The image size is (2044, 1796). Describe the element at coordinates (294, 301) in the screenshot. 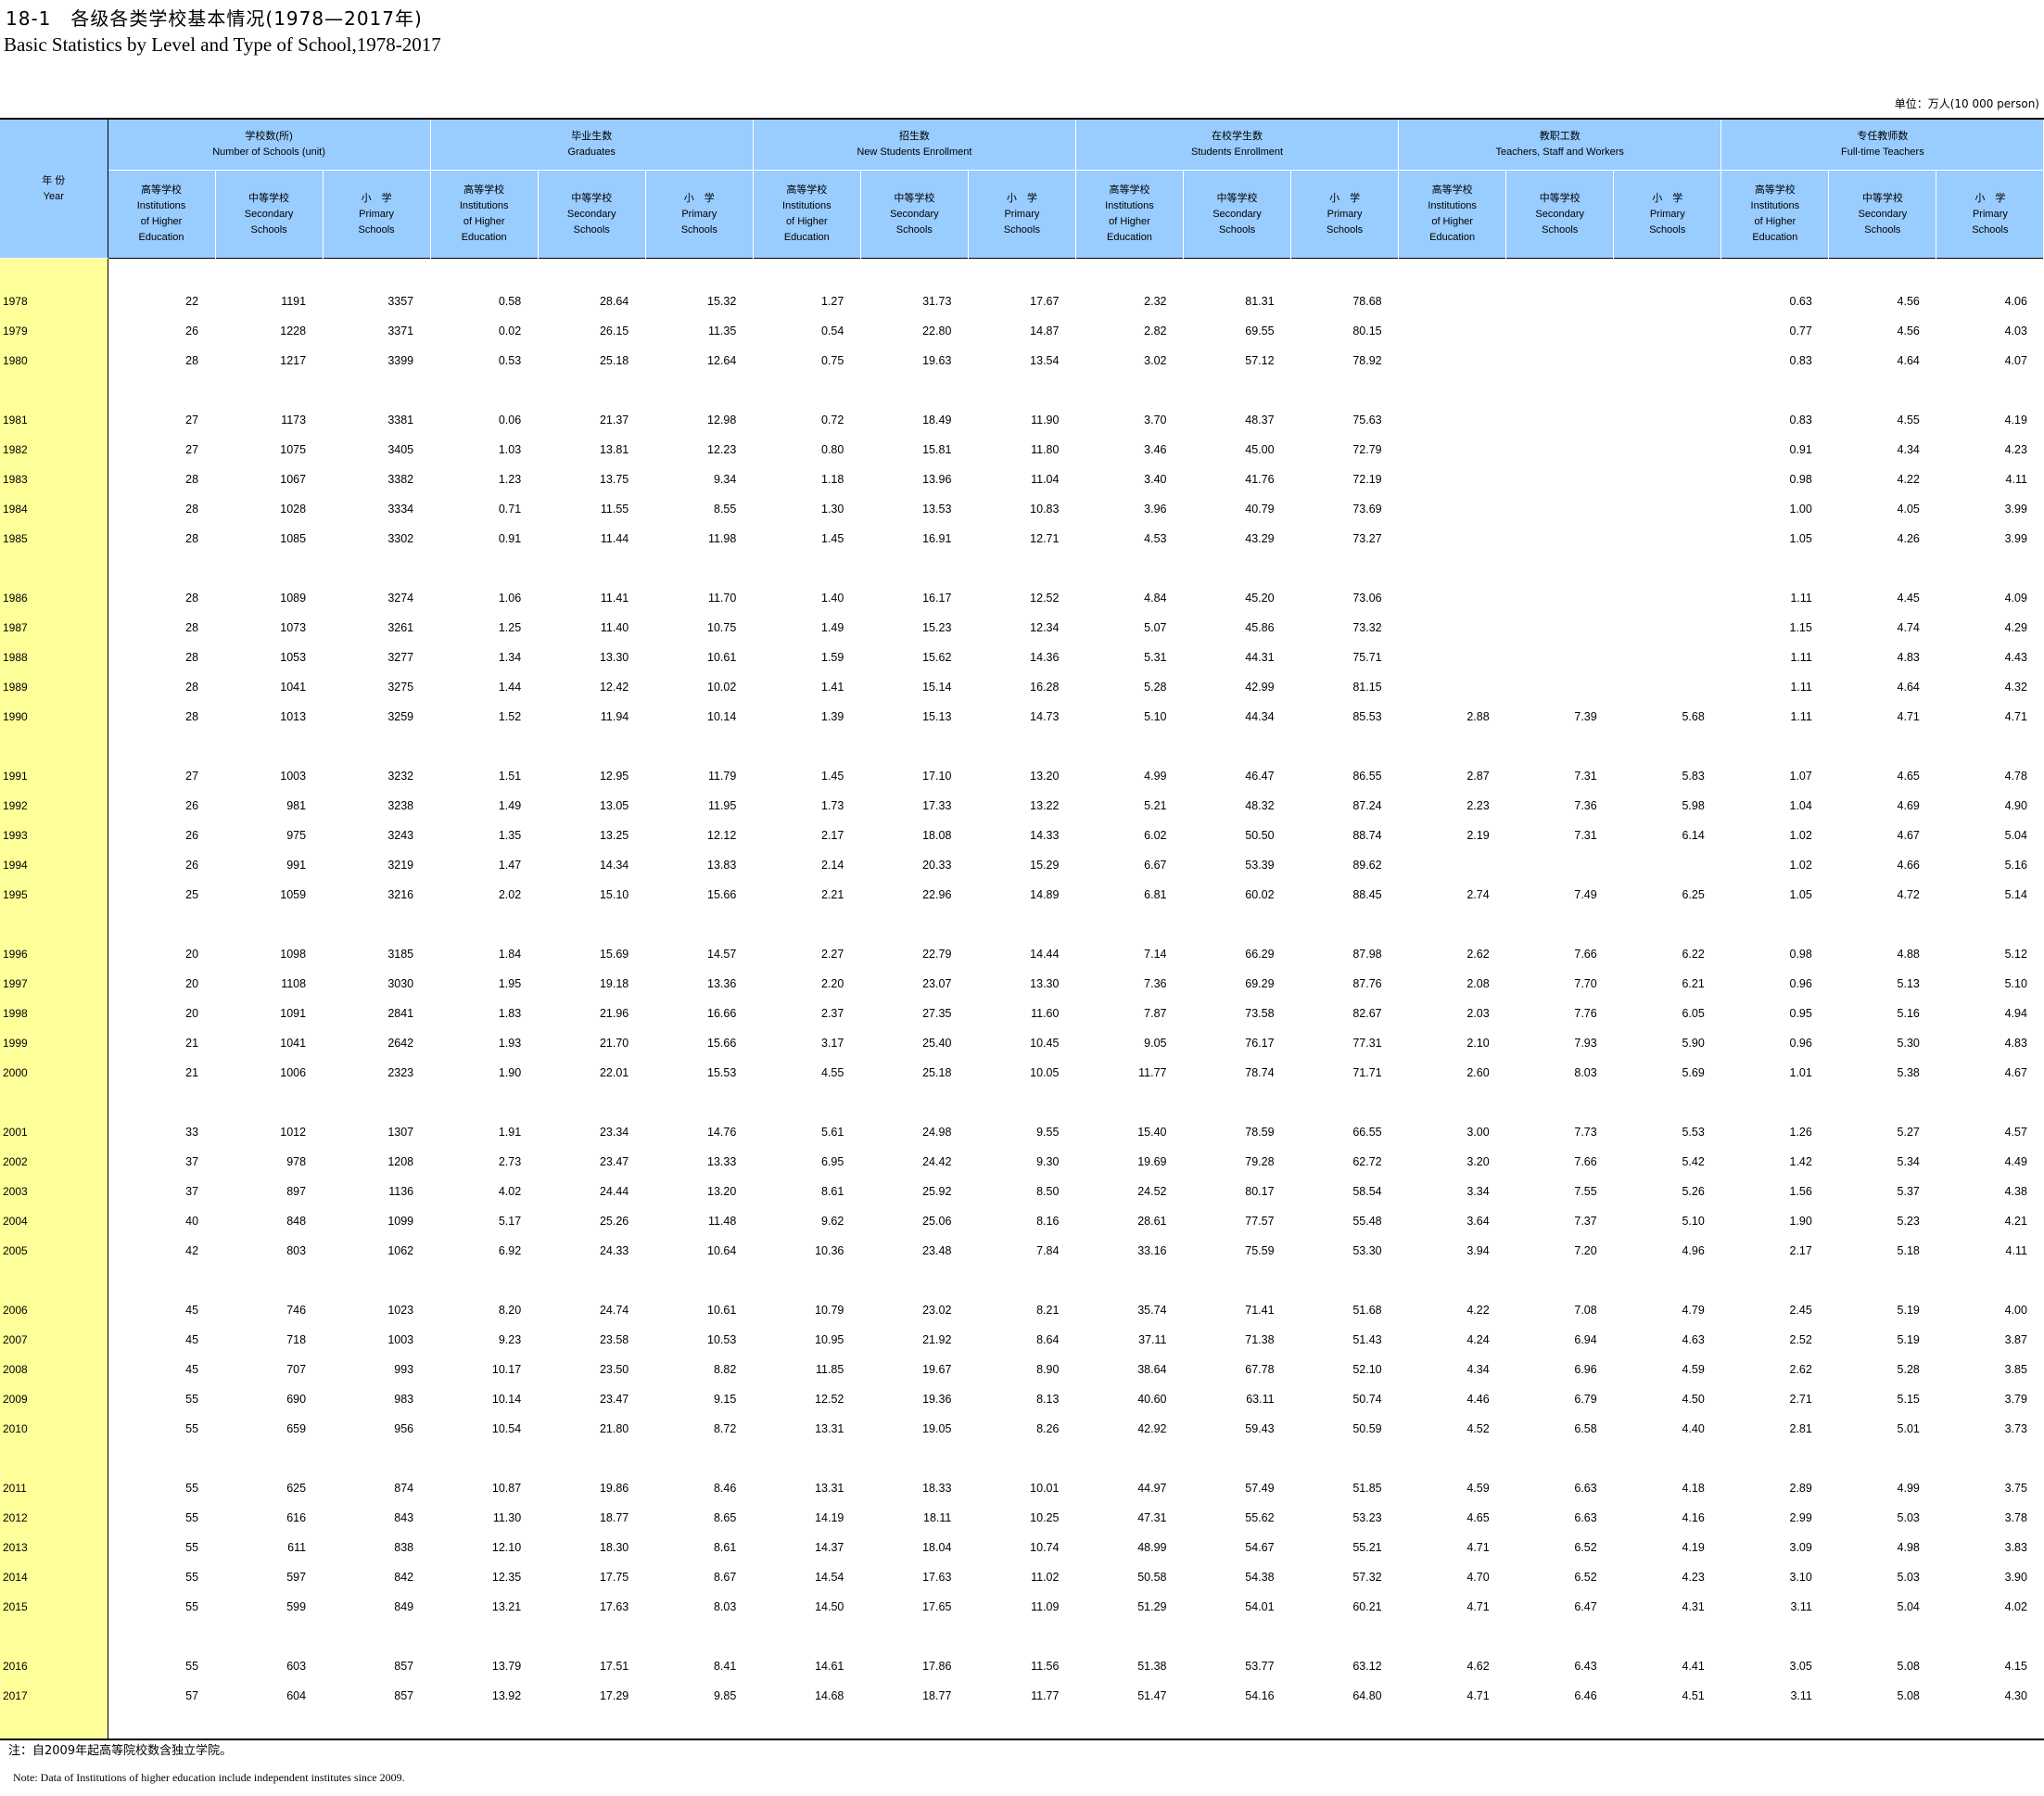

I see `value-cell: 1191` at that location.